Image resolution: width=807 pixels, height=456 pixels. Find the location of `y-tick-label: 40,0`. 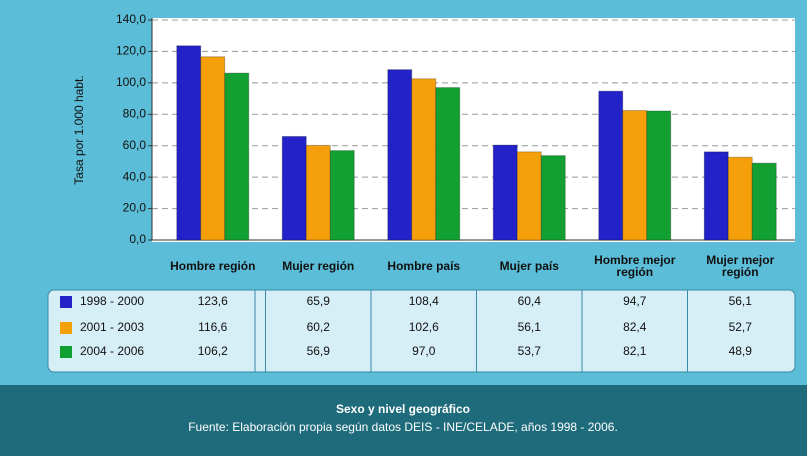

y-tick-label: 40,0 is located at coordinates (135, 176).